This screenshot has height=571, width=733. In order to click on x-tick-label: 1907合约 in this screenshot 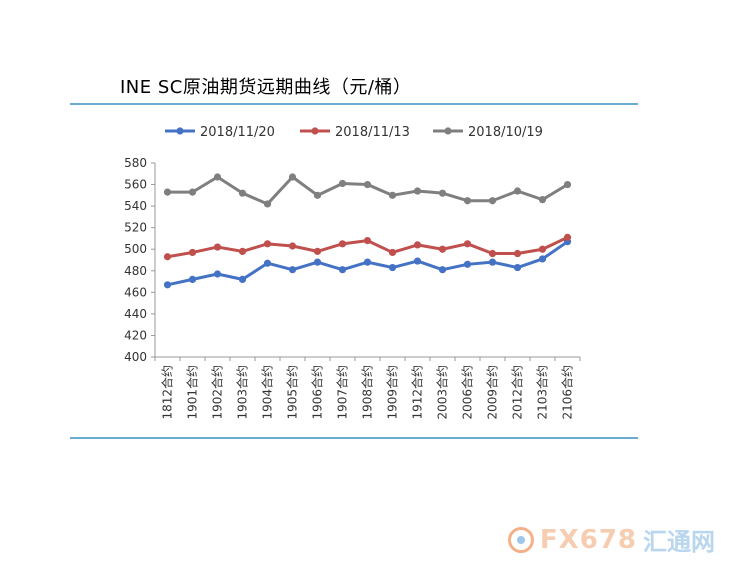, I will do `click(342, 392)`.